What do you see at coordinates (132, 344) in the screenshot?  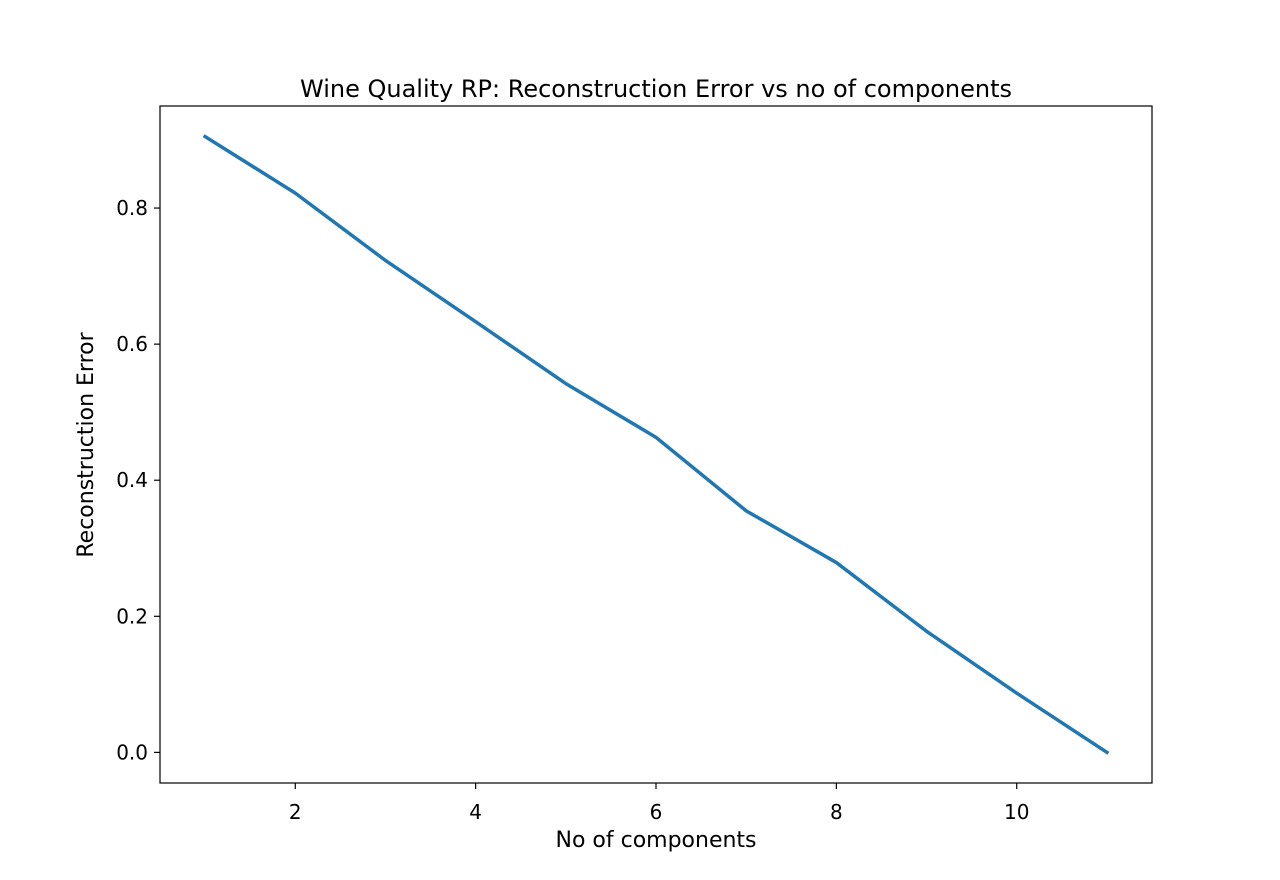 I see `y-tick-label: 0.6` at bounding box center [132, 344].